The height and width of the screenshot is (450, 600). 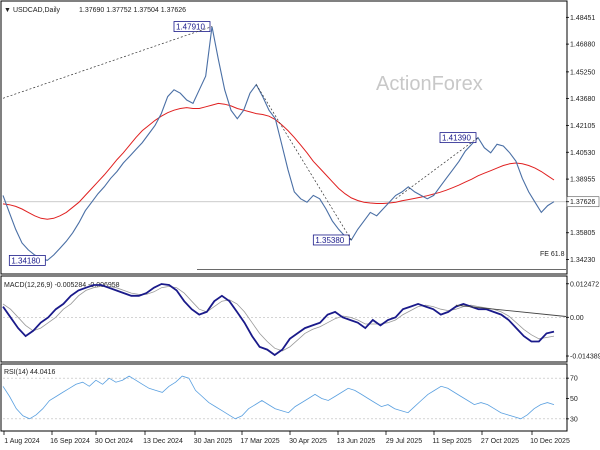 What do you see at coordinates (584, 284) in the screenshot?
I see `macd-ytick-0: 0.012472` at bounding box center [584, 284].